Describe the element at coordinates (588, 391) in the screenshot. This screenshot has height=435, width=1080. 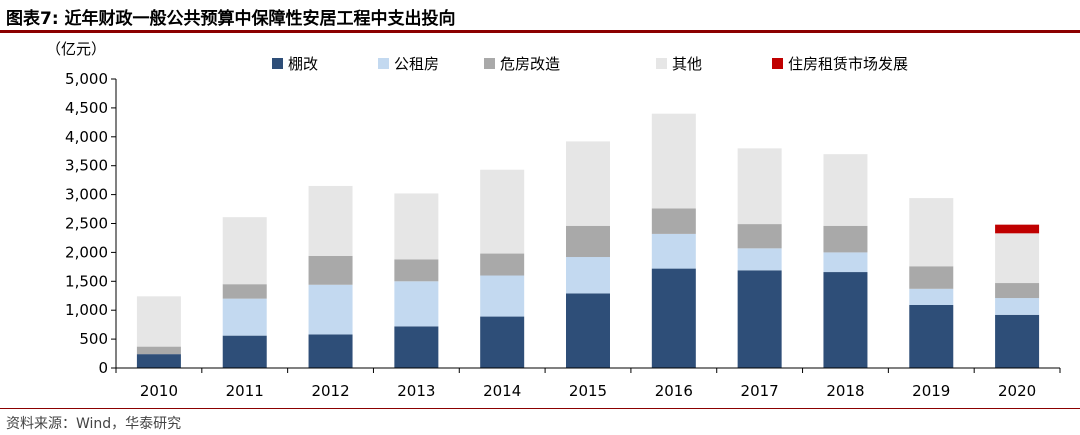
I see `x-tick-label: 2015` at that location.